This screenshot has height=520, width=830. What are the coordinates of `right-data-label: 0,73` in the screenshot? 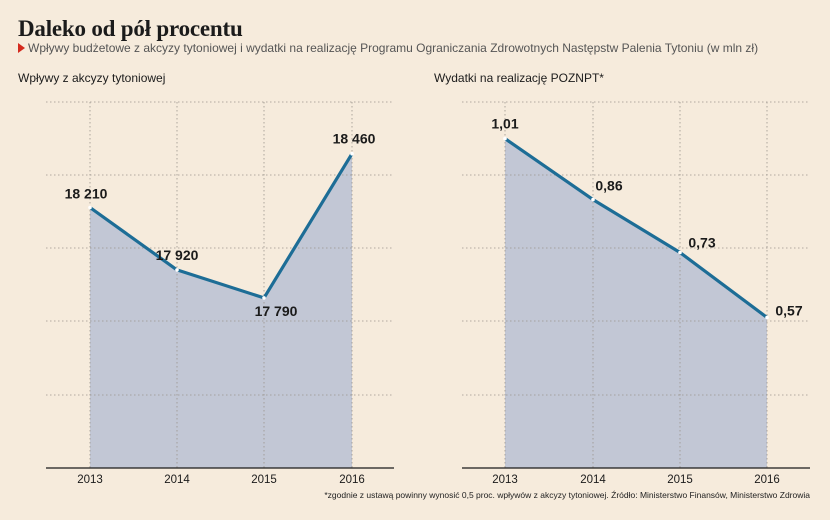 It's located at (701, 243).